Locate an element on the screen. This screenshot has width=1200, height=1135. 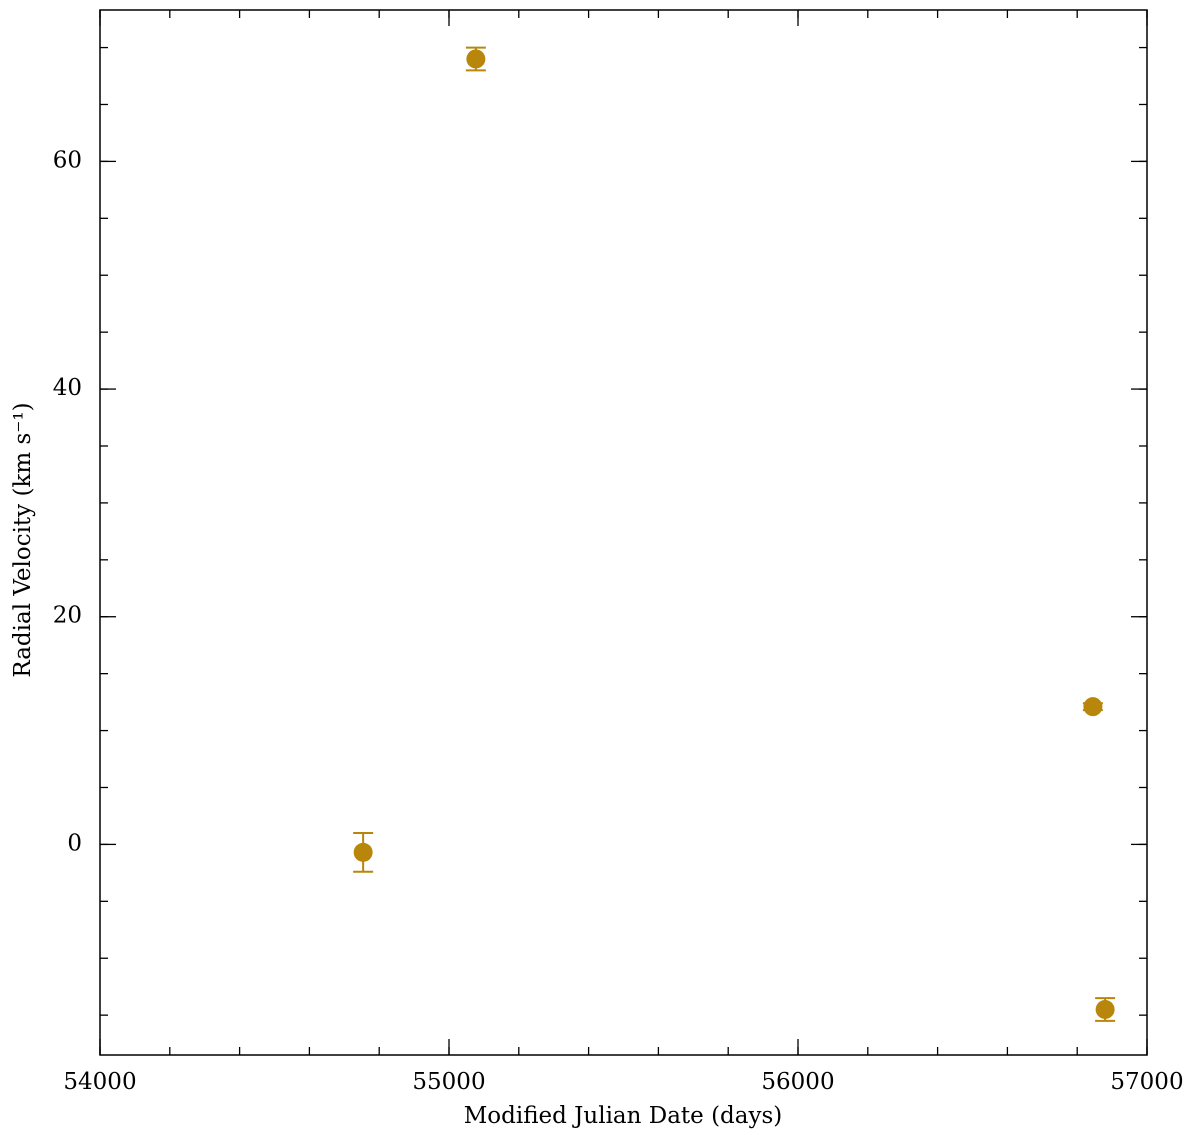
x-tick-label: 57000 is located at coordinates (1146, 1082).